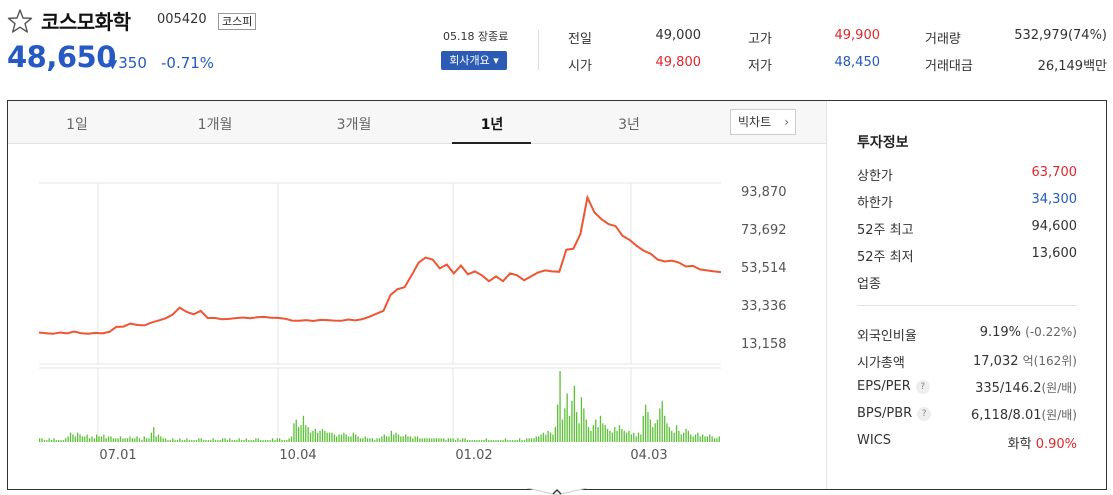  What do you see at coordinates (354, 125) in the screenshot?
I see `tab-3month: 3개월` at bounding box center [354, 125].